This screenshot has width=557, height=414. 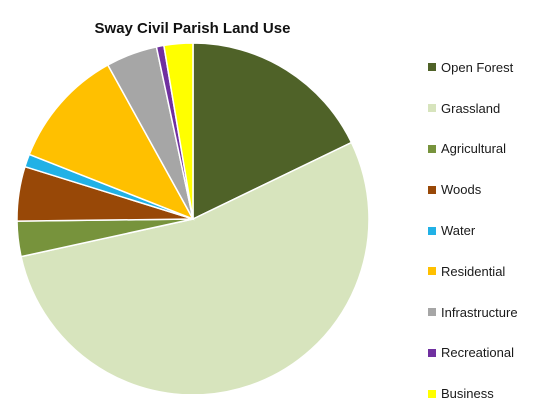 I want to click on legend-item-water: Water, so click(x=473, y=230).